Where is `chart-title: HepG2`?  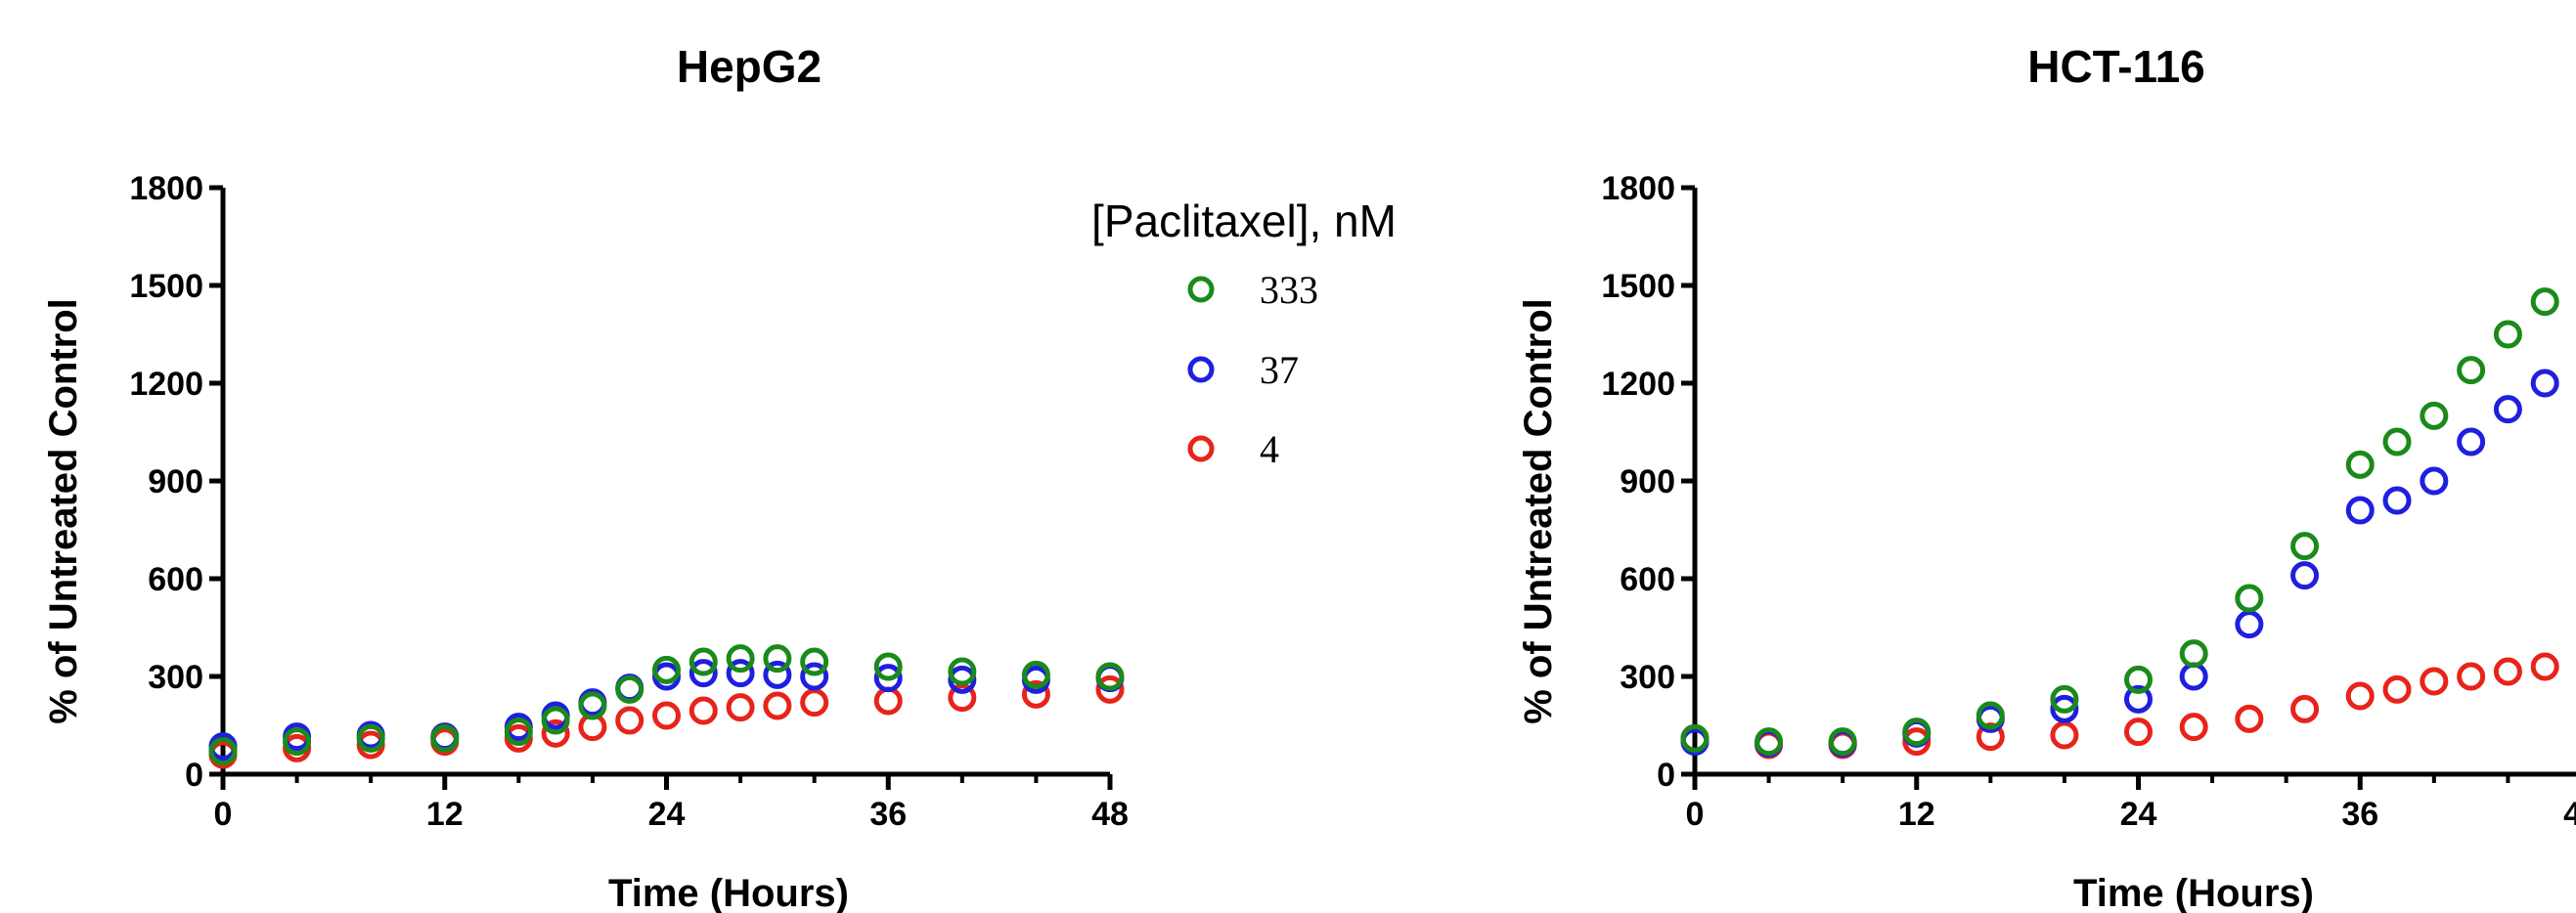 chart-title: HepG2 is located at coordinates (749, 67).